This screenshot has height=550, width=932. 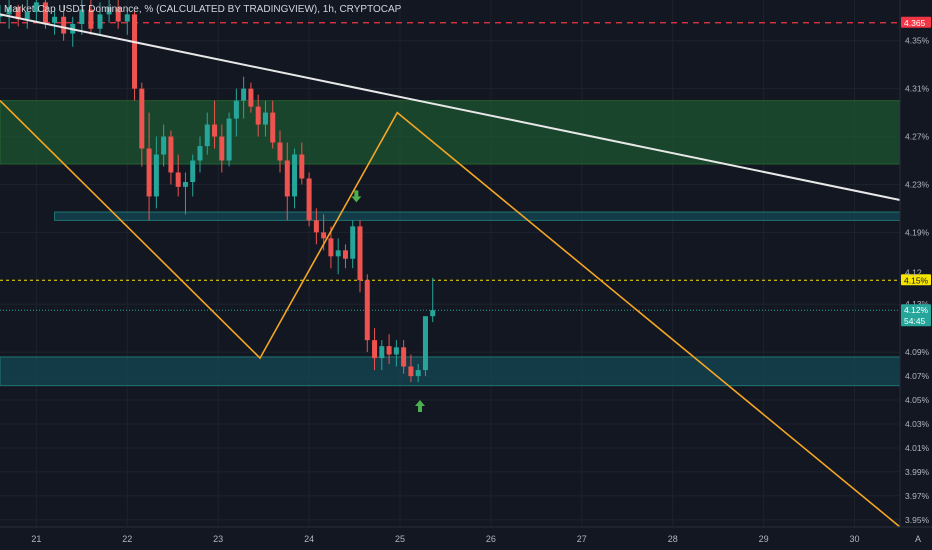 I want to click on current-price-tag-countdown: 54:45, so click(x=915, y=321).